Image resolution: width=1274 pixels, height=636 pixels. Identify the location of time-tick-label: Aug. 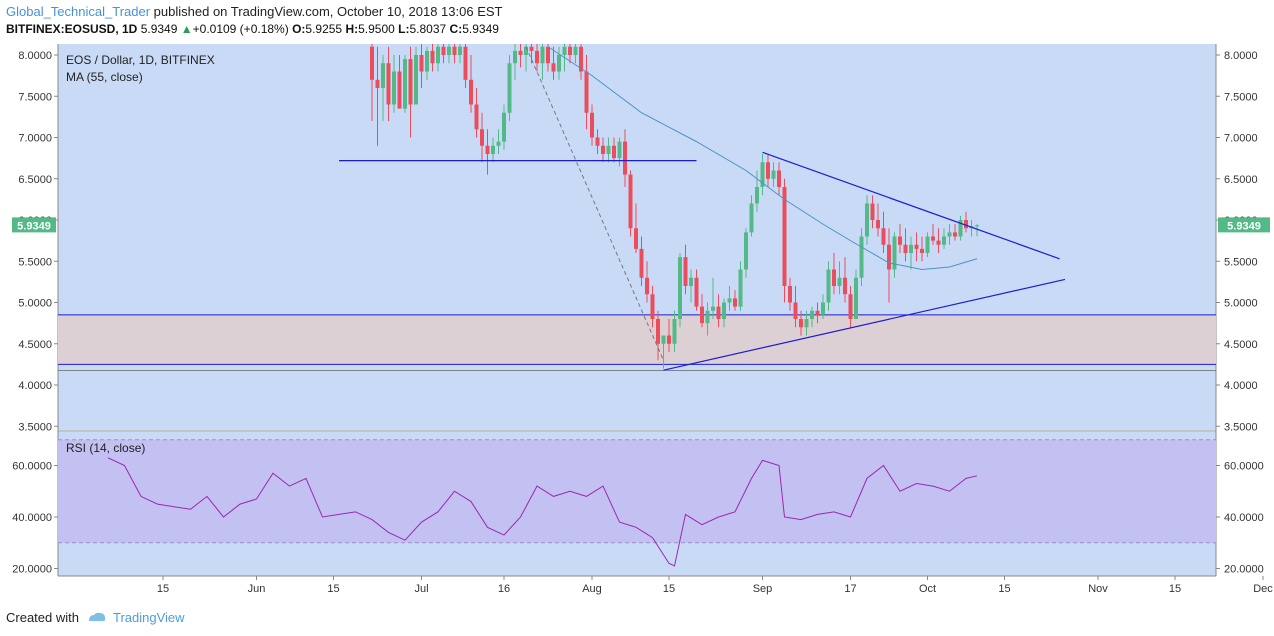
(592, 589).